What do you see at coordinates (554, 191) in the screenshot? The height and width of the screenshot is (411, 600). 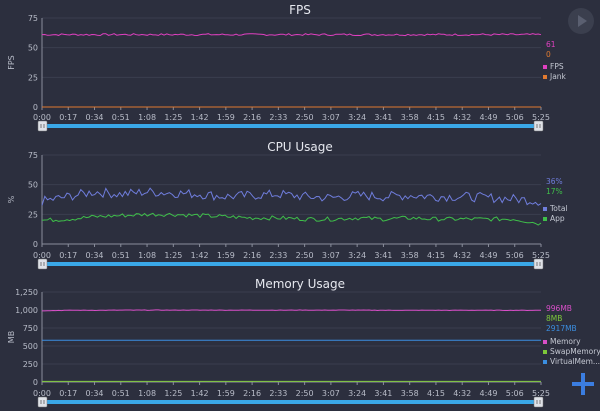 I see `current-value: 17%` at bounding box center [554, 191].